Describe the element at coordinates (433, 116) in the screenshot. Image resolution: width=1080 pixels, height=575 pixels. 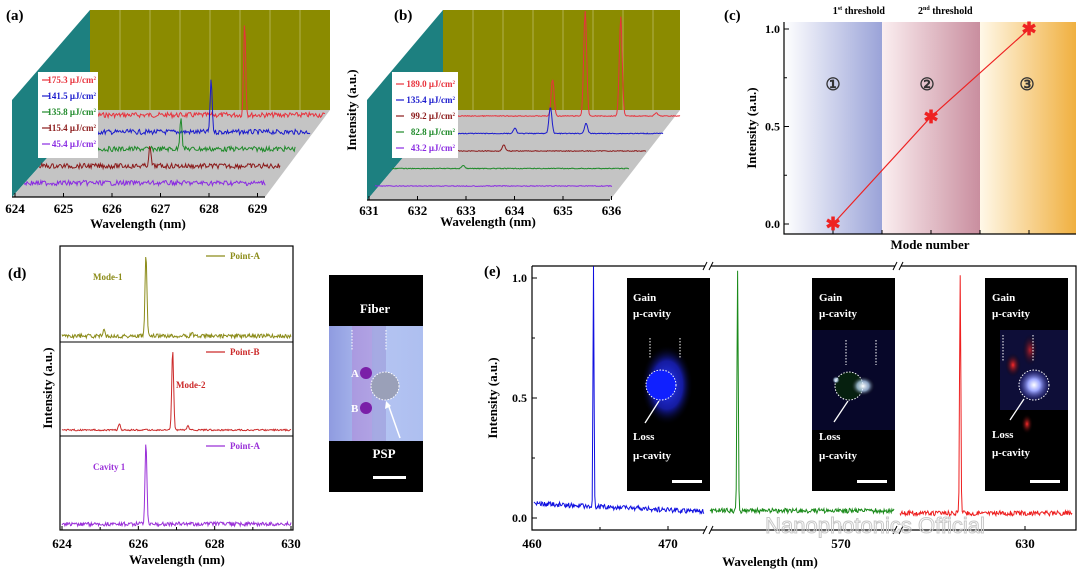
I see `legend-label: 99.2 μJ/cm2` at that location.